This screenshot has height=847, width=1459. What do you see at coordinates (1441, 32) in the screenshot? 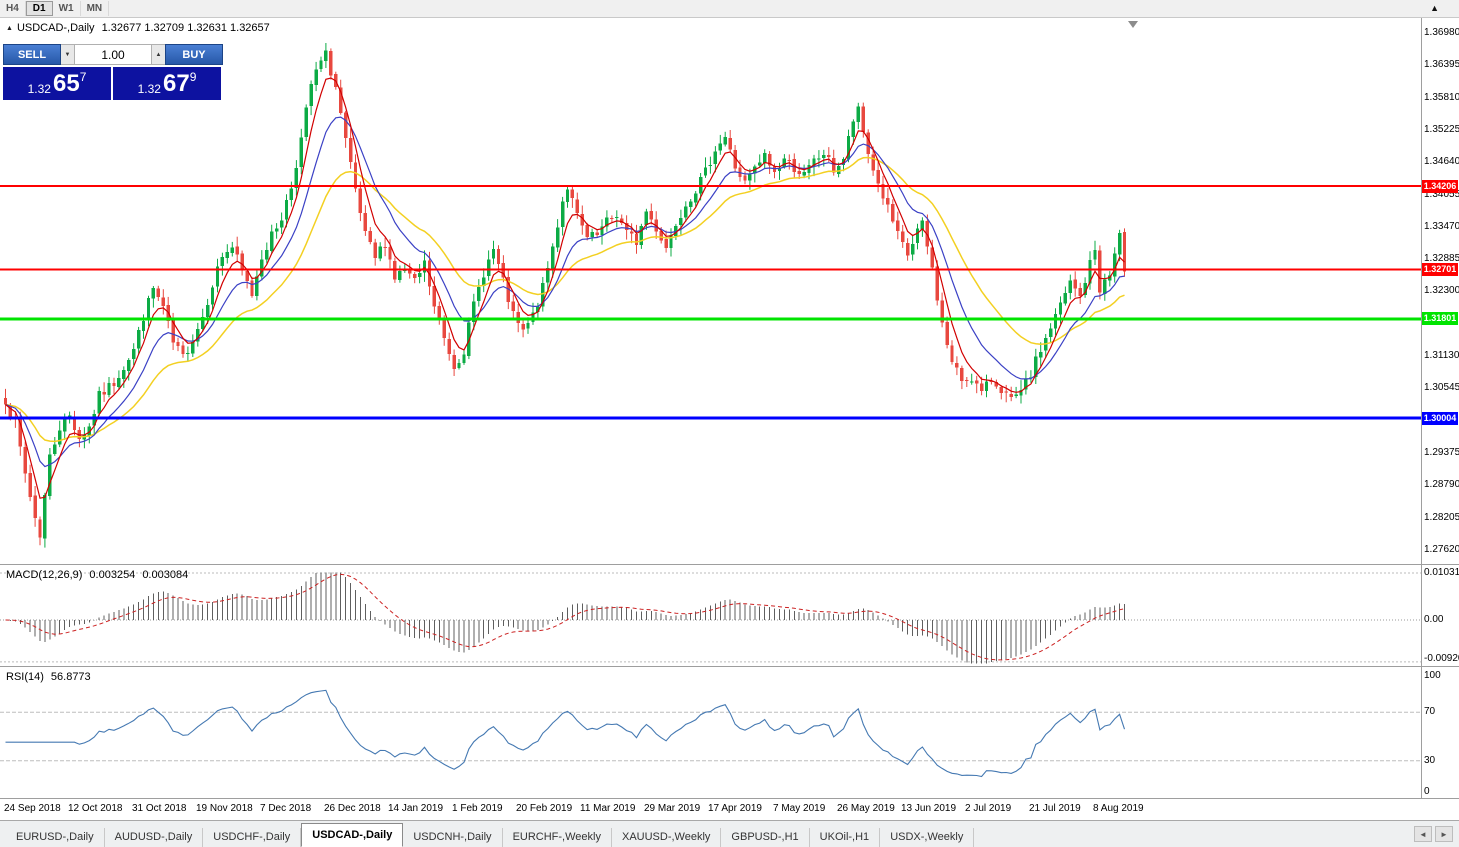
I see `price-tick-label: 1.36980` at bounding box center [1441, 32].